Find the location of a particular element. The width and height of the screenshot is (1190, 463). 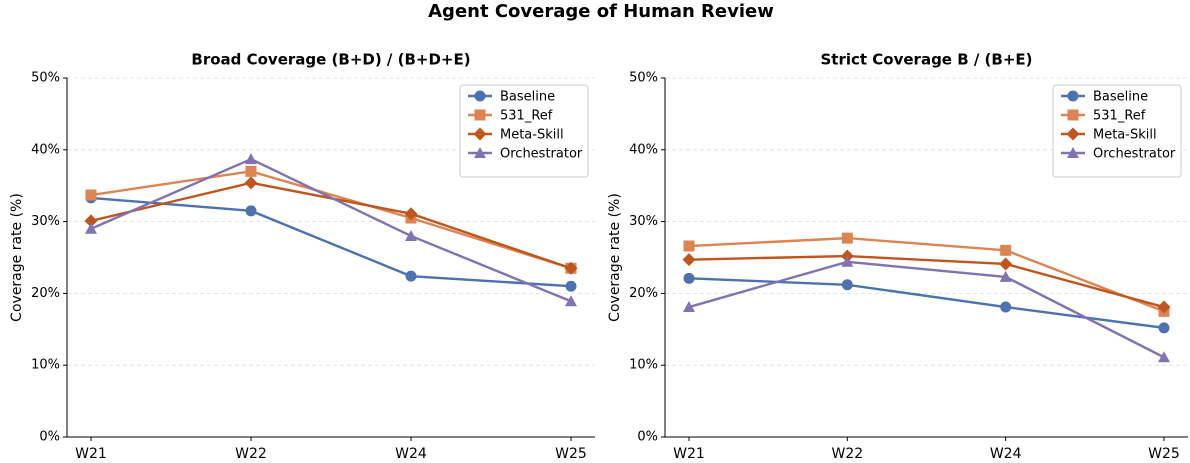

figure-title: Agent Coverage of Human Review is located at coordinates (601, 11).